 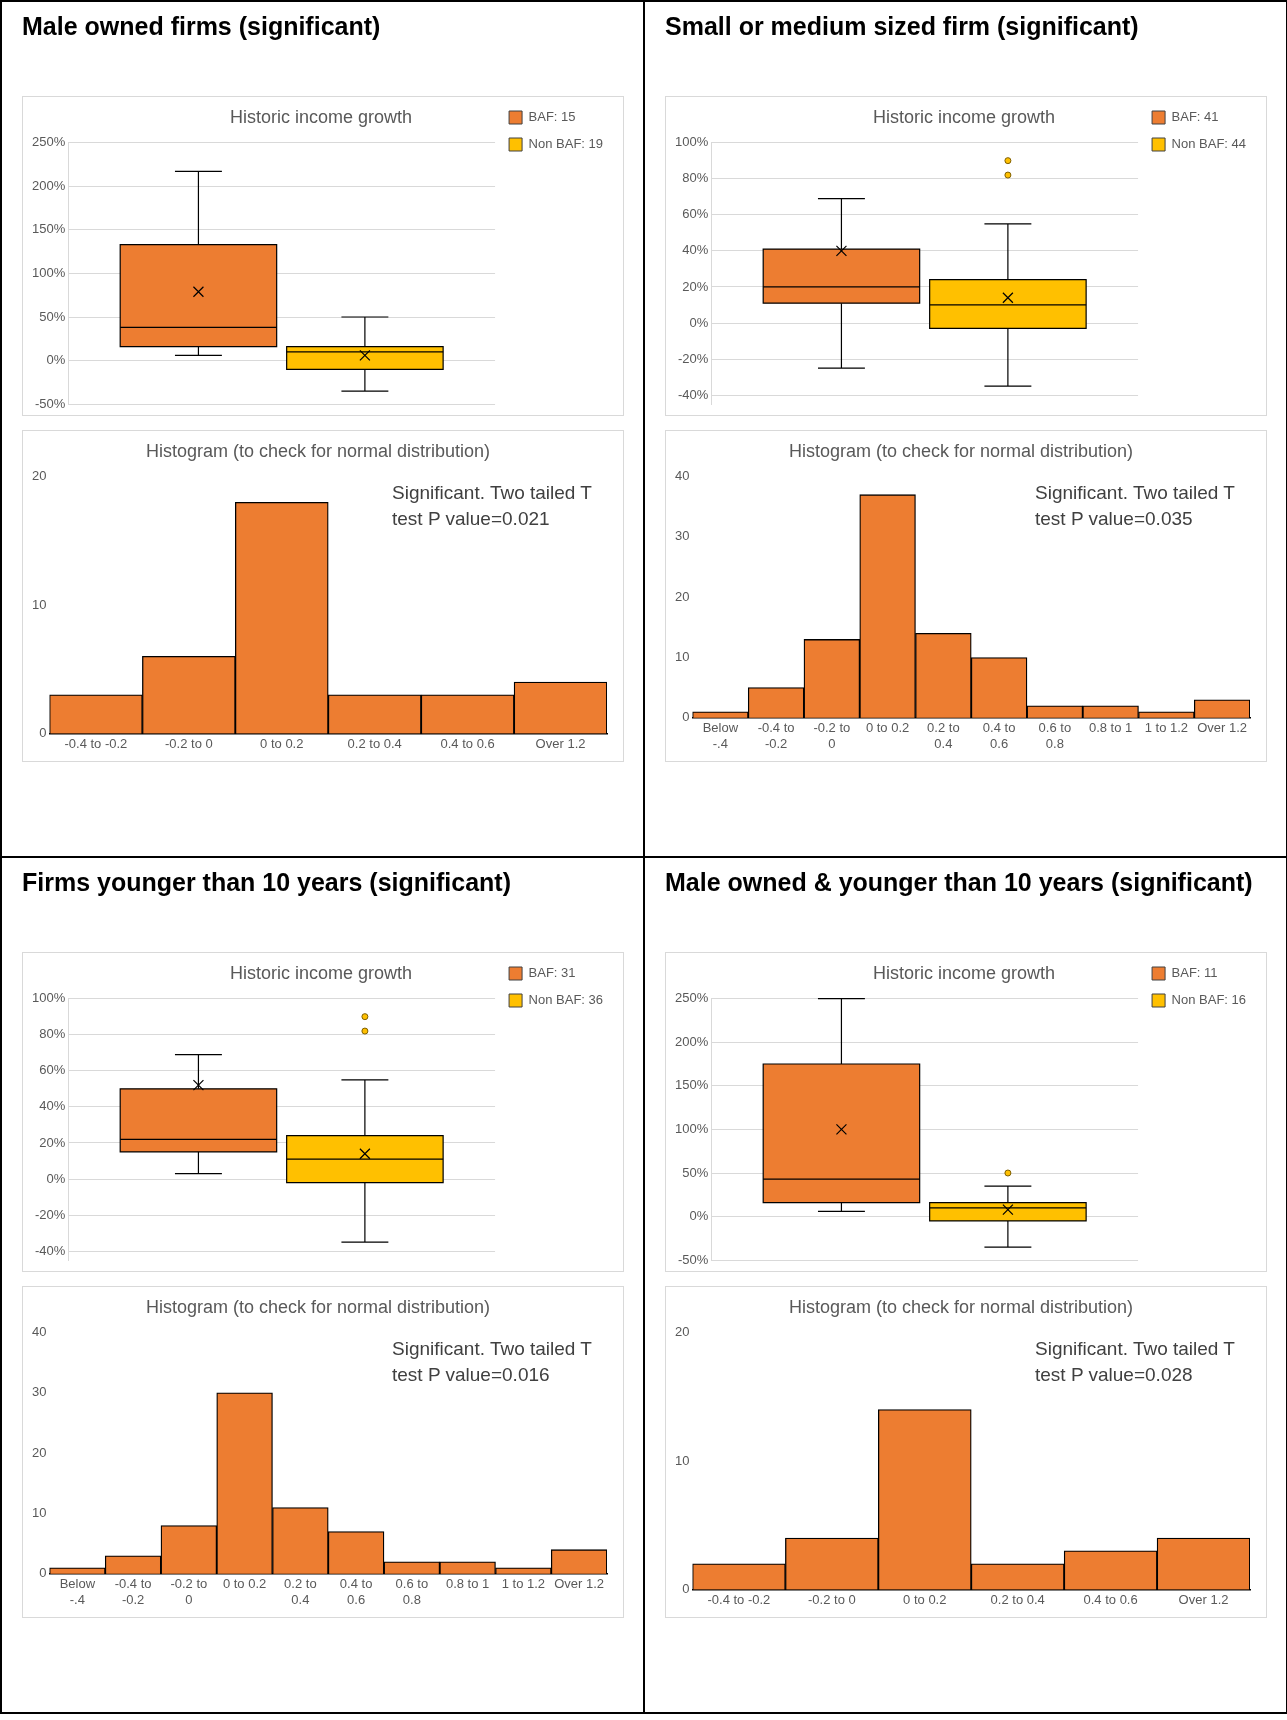 What do you see at coordinates (552, 117) in the screenshot?
I see `legend-label: BAF: 15` at bounding box center [552, 117].